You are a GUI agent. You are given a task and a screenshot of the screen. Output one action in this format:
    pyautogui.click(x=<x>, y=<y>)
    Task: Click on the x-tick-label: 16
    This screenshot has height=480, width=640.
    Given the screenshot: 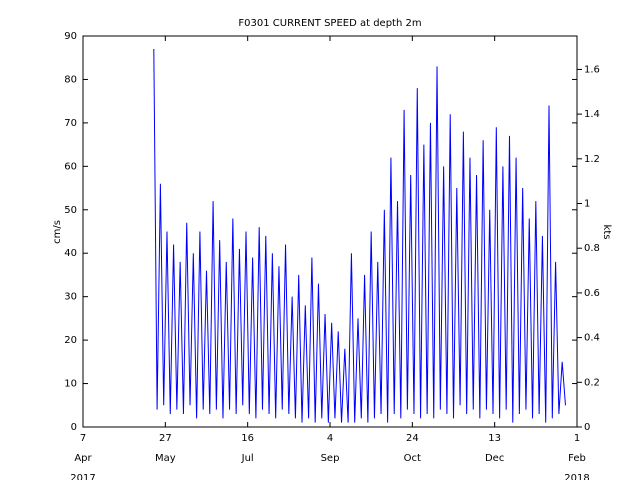 What is the action you would take?
    pyautogui.click(x=247, y=438)
    